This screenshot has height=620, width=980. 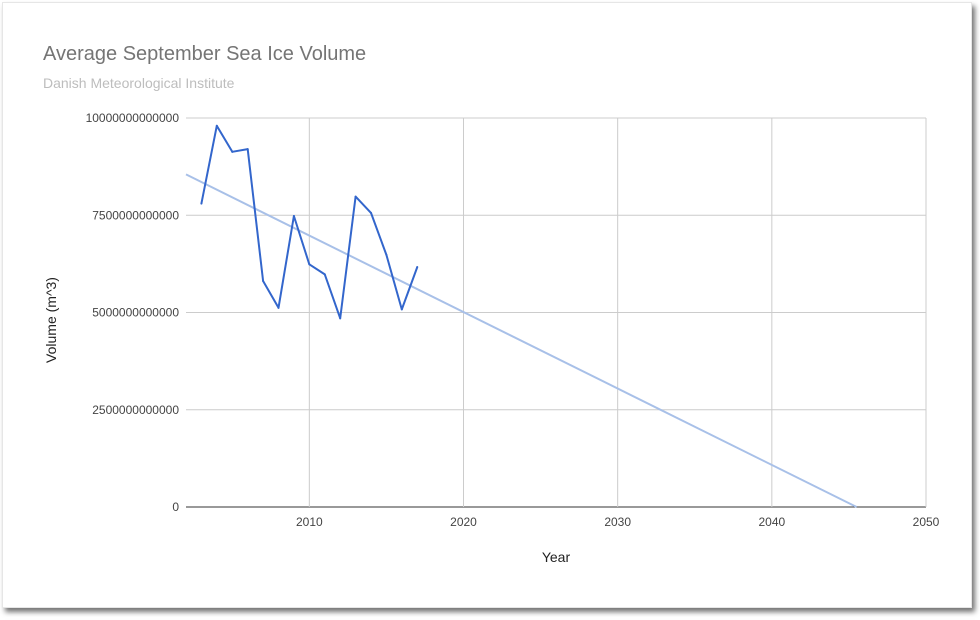 What do you see at coordinates (51, 320) in the screenshot?
I see `y-axis-title: Volume (m^3)` at bounding box center [51, 320].